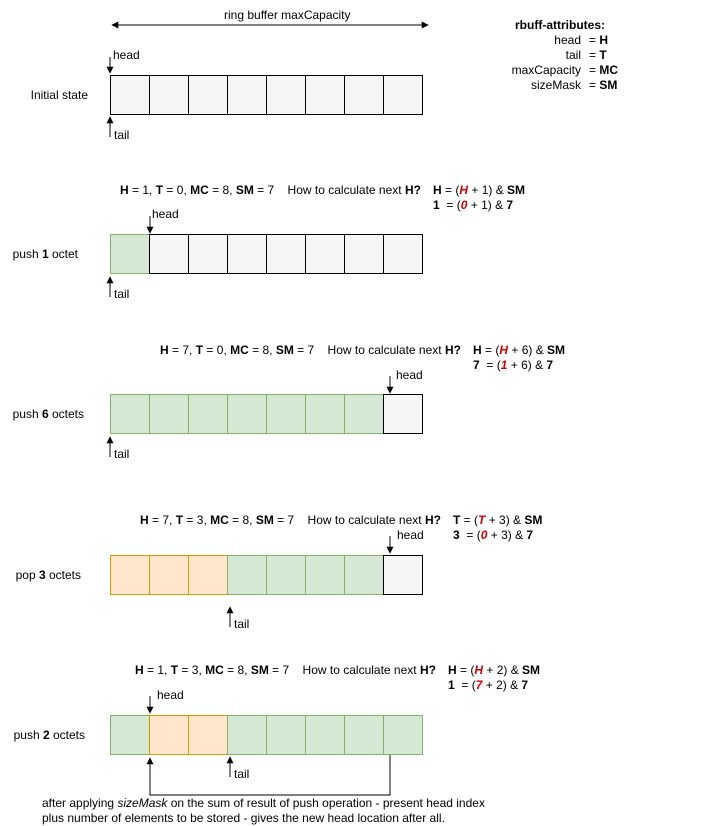  Describe the element at coordinates (565, 70) in the screenshot. I see `attribute-maxcapacity: maxCapacity = MC` at that location.